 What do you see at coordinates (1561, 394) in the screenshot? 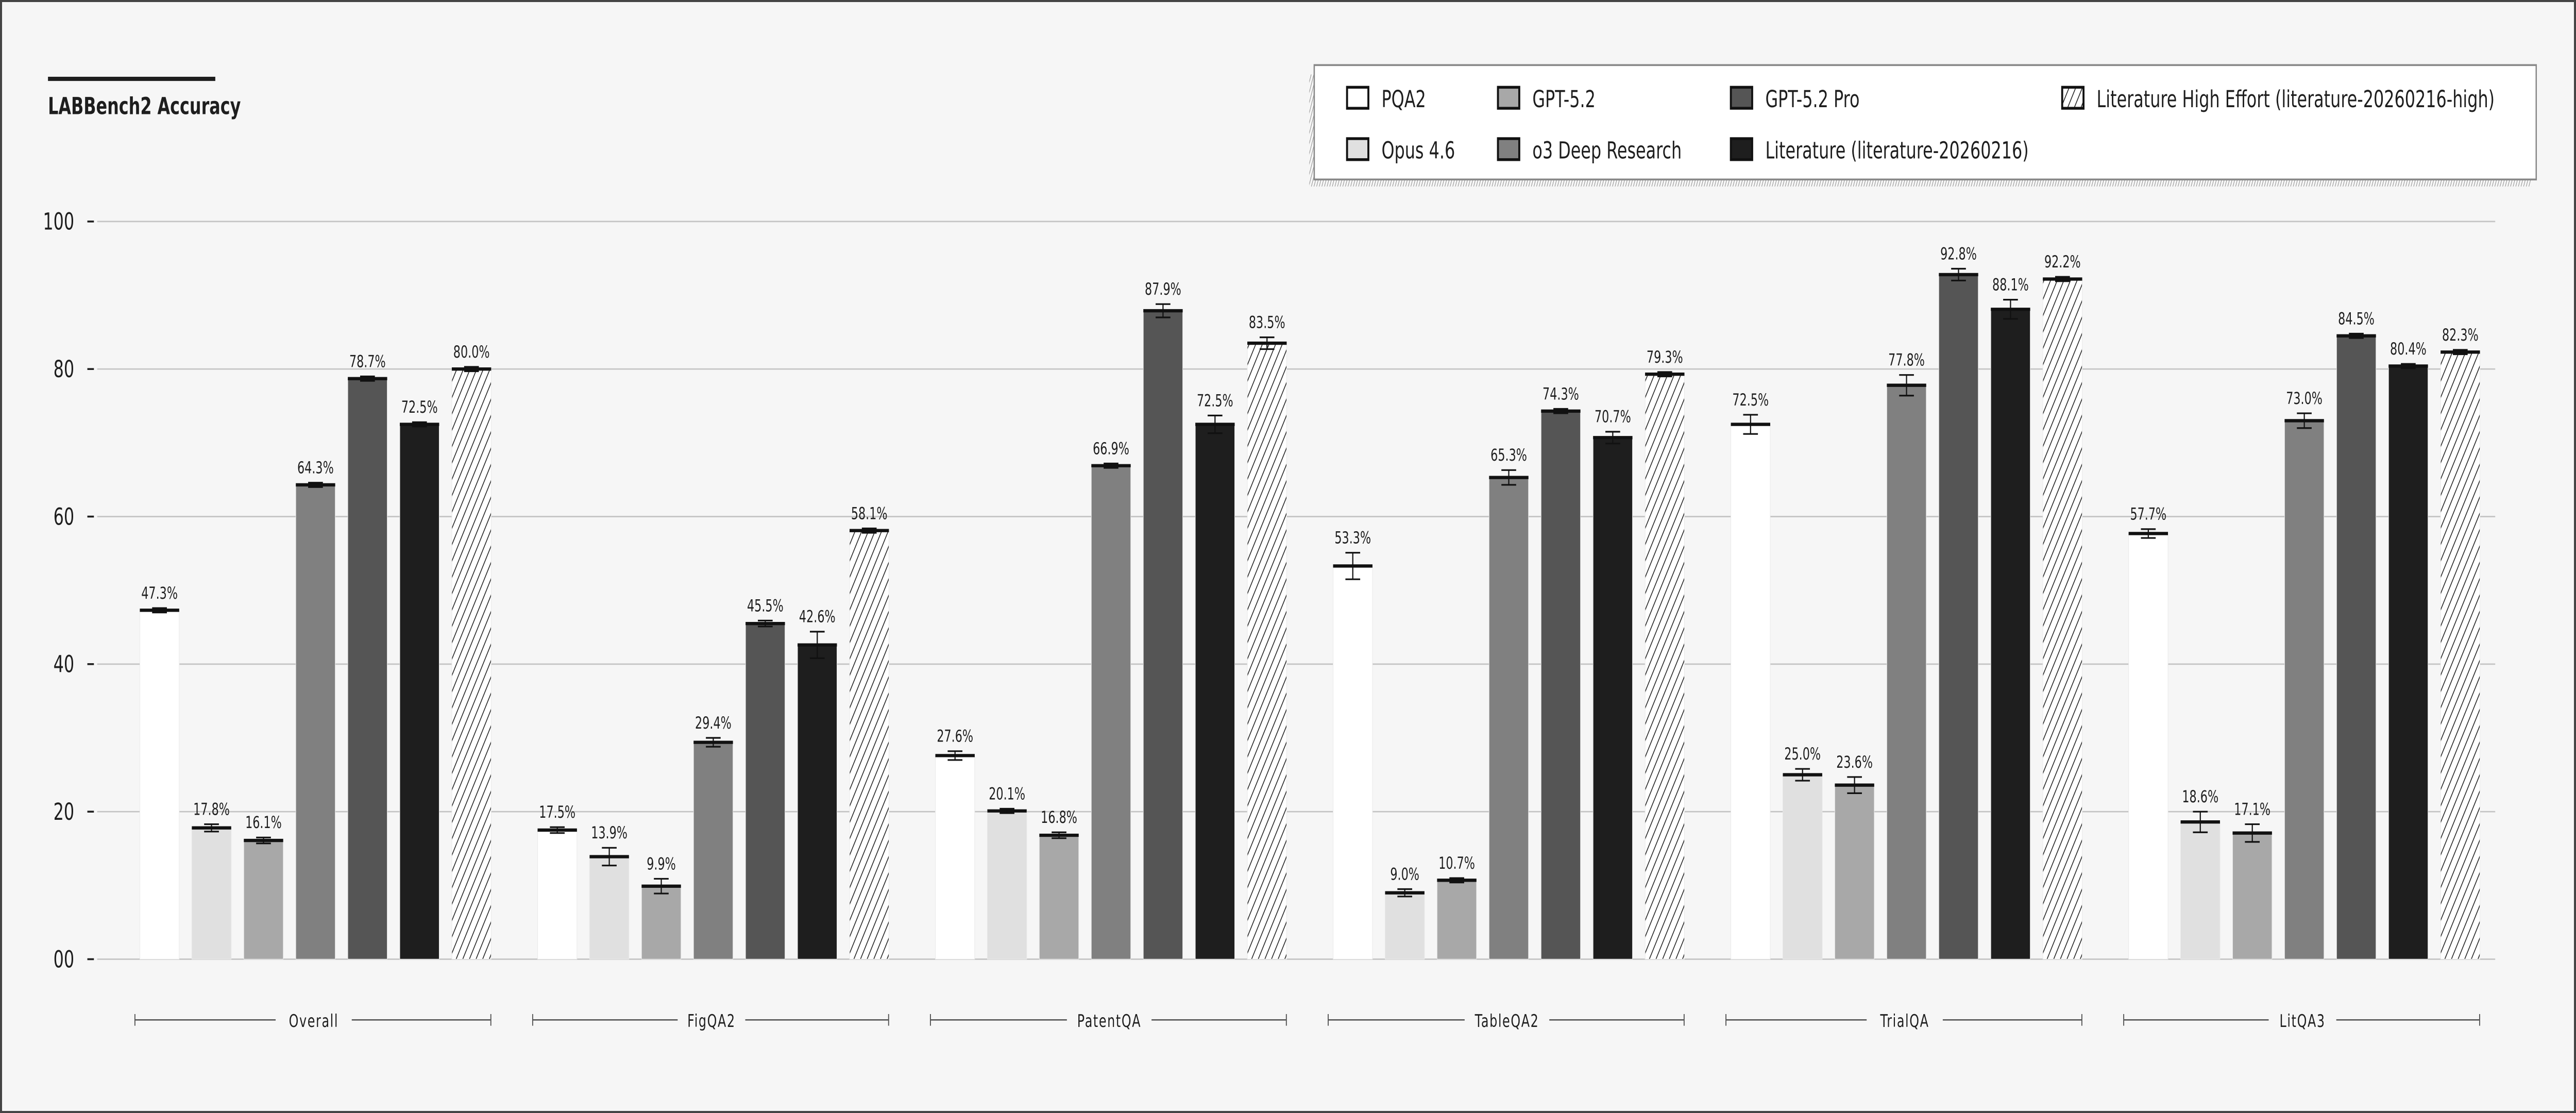
I see `value-label: 74.3%` at bounding box center [1561, 394].